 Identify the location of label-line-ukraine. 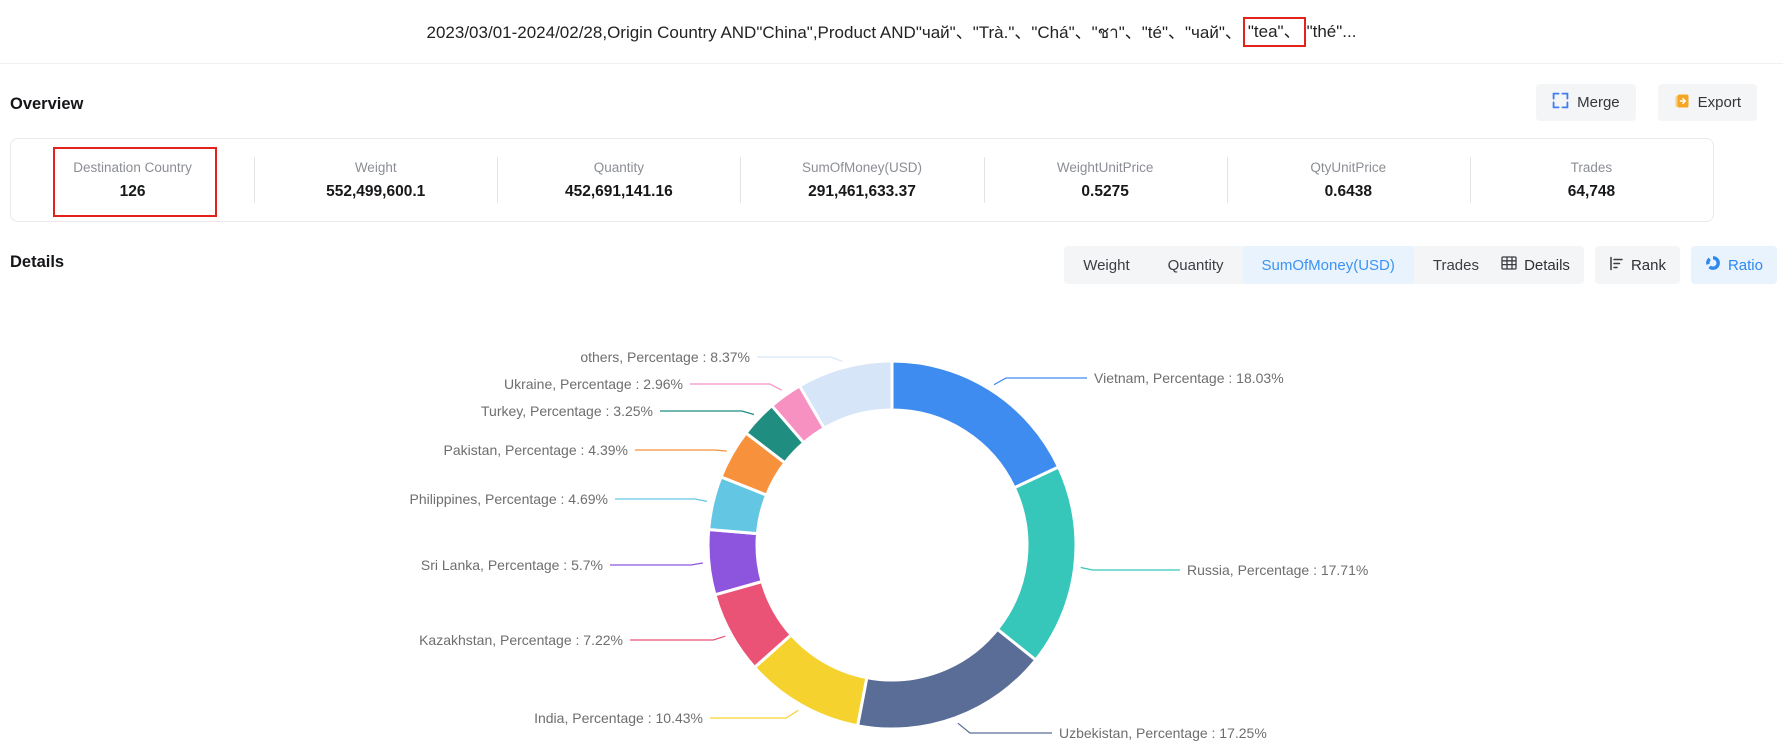
(736, 387).